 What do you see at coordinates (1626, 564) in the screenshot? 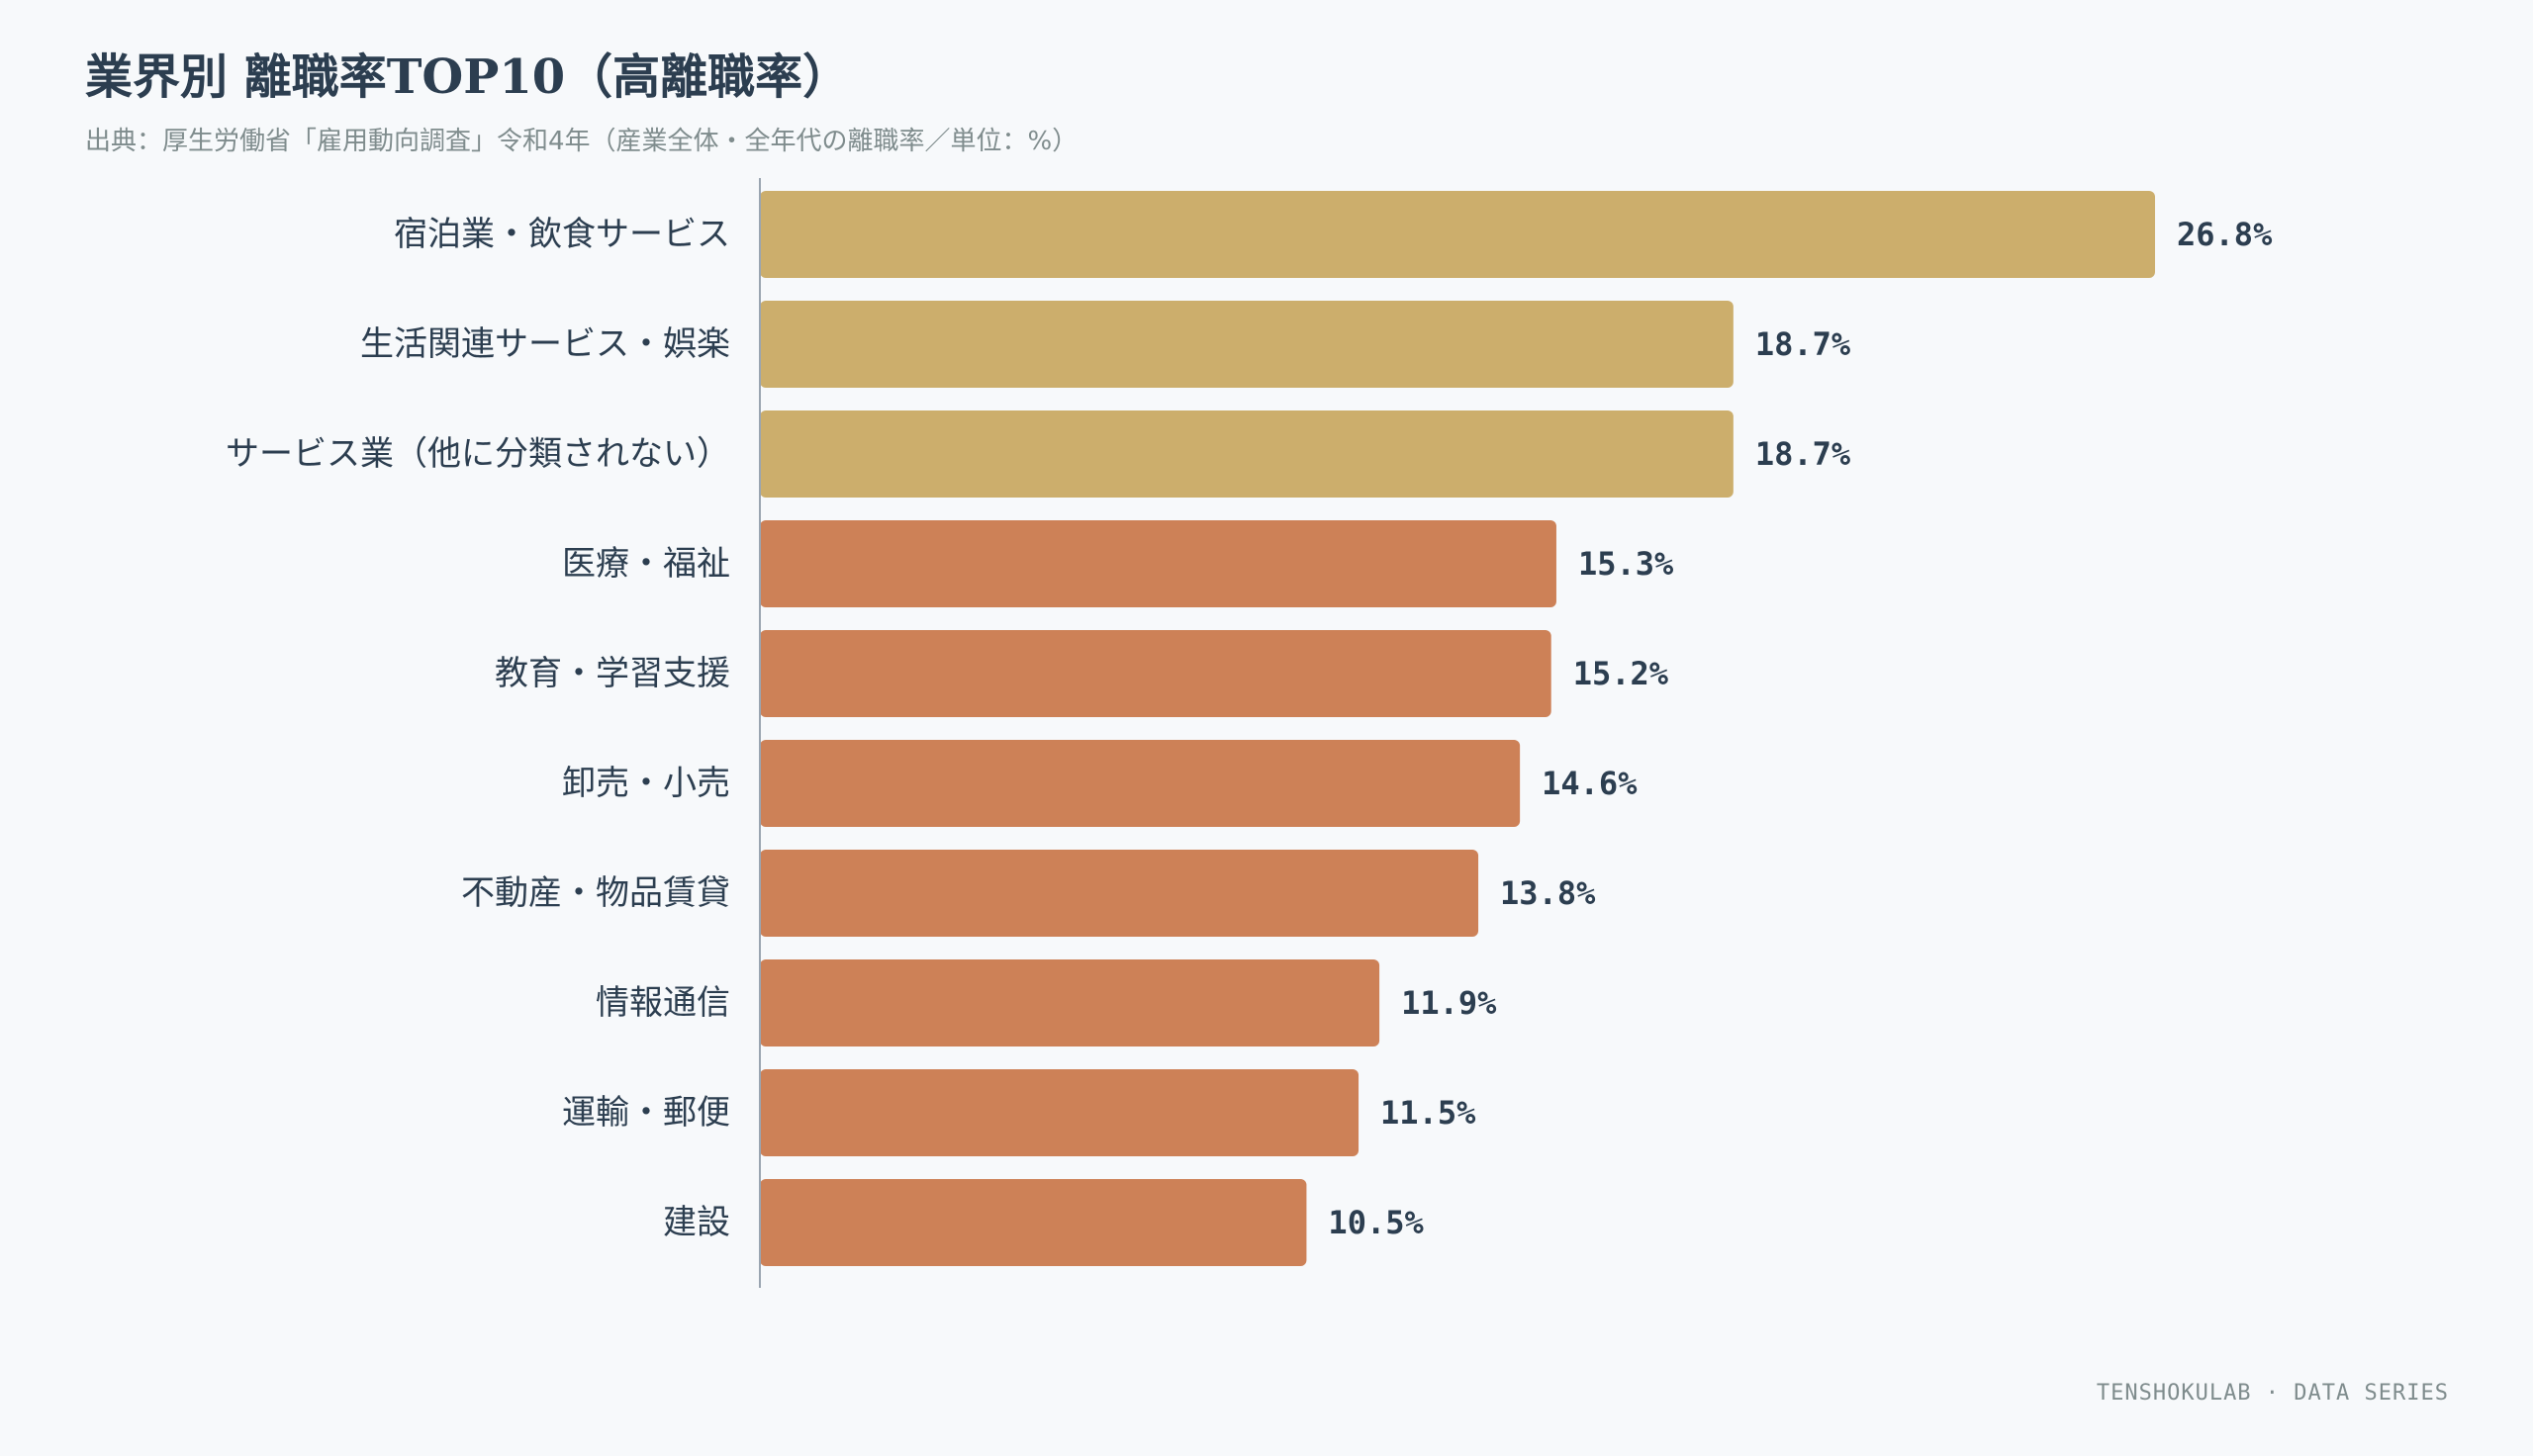
I see `value-label: 15.3%` at bounding box center [1626, 564].